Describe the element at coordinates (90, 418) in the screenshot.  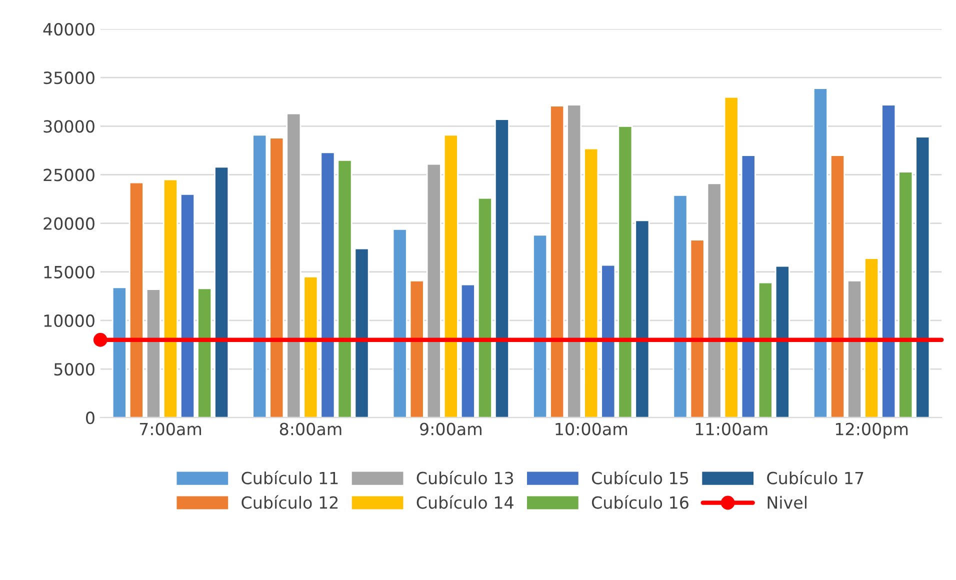
I see `y-tick-label: 0` at that location.